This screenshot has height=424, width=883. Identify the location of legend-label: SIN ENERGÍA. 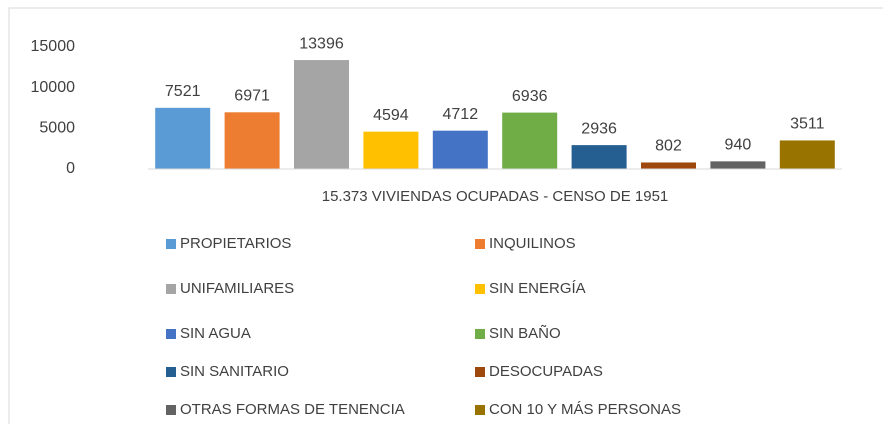
(537, 288).